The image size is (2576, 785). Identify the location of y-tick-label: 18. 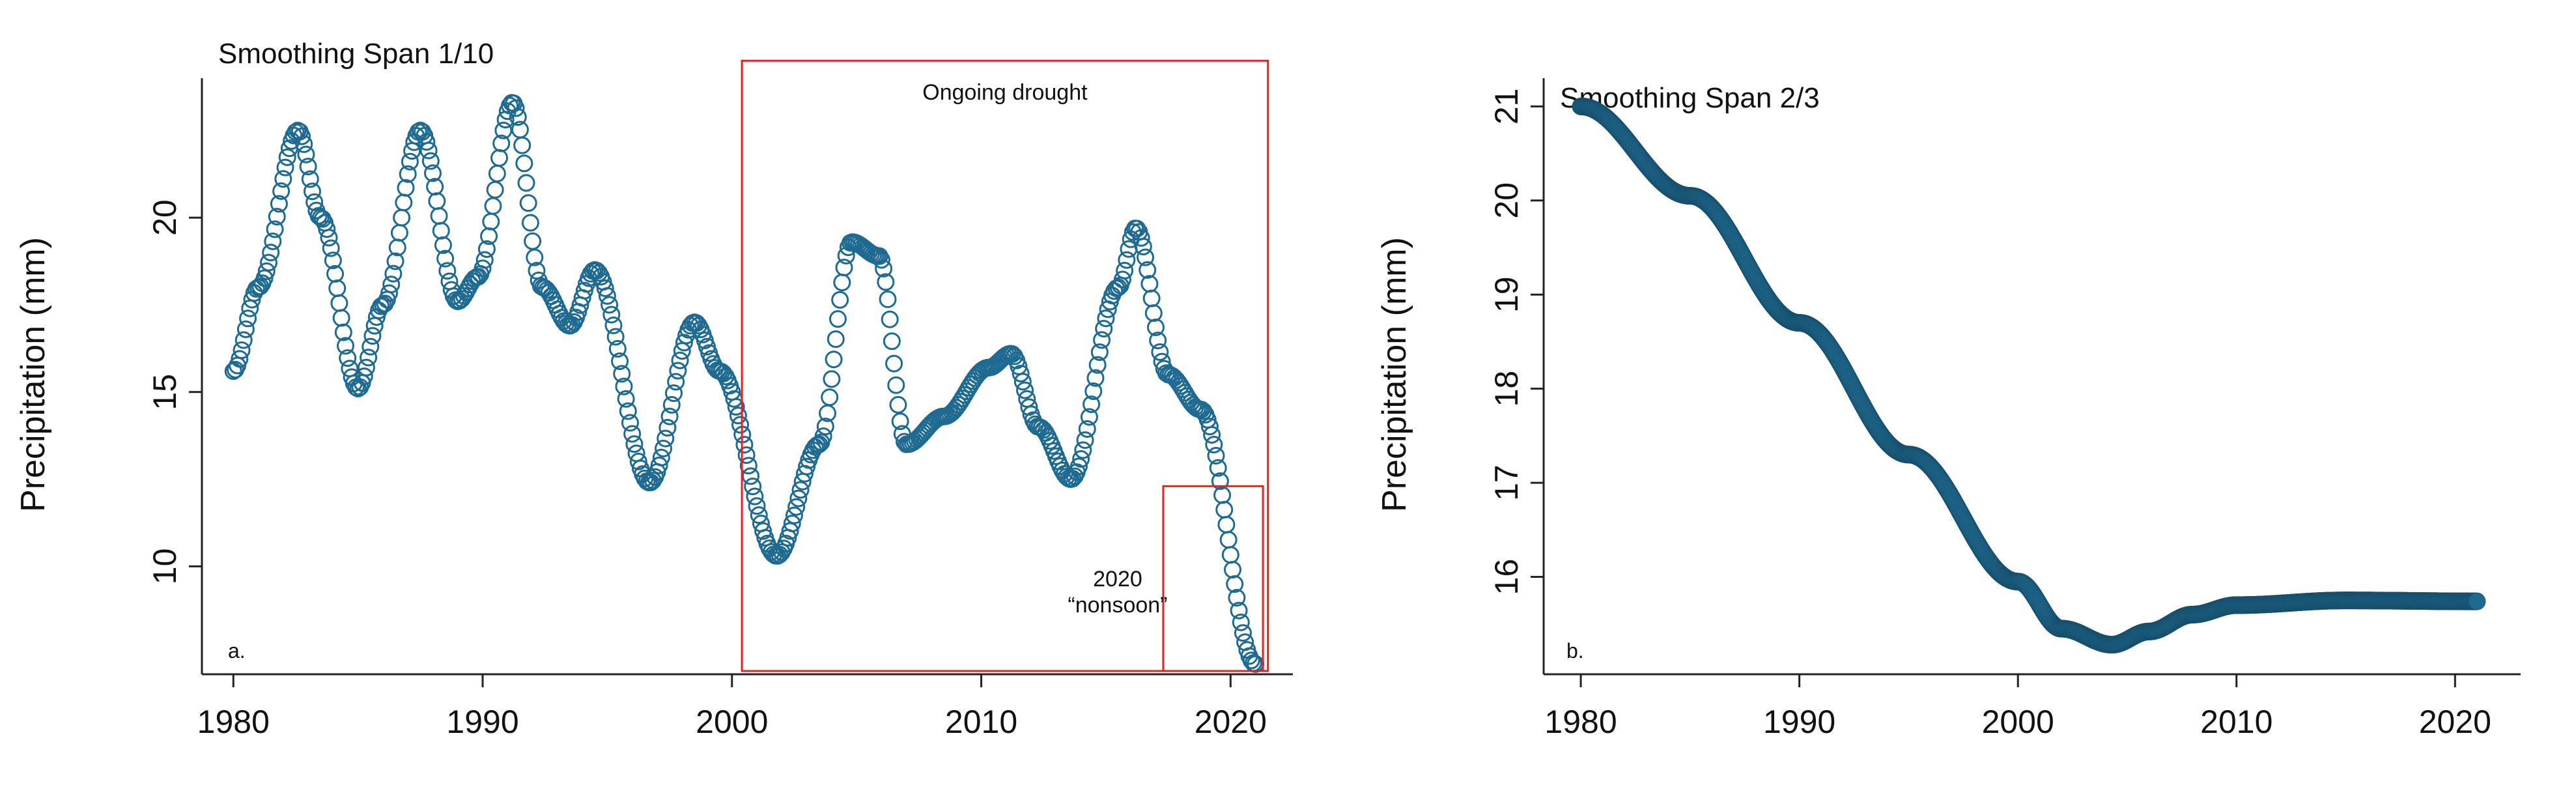
(1506, 389).